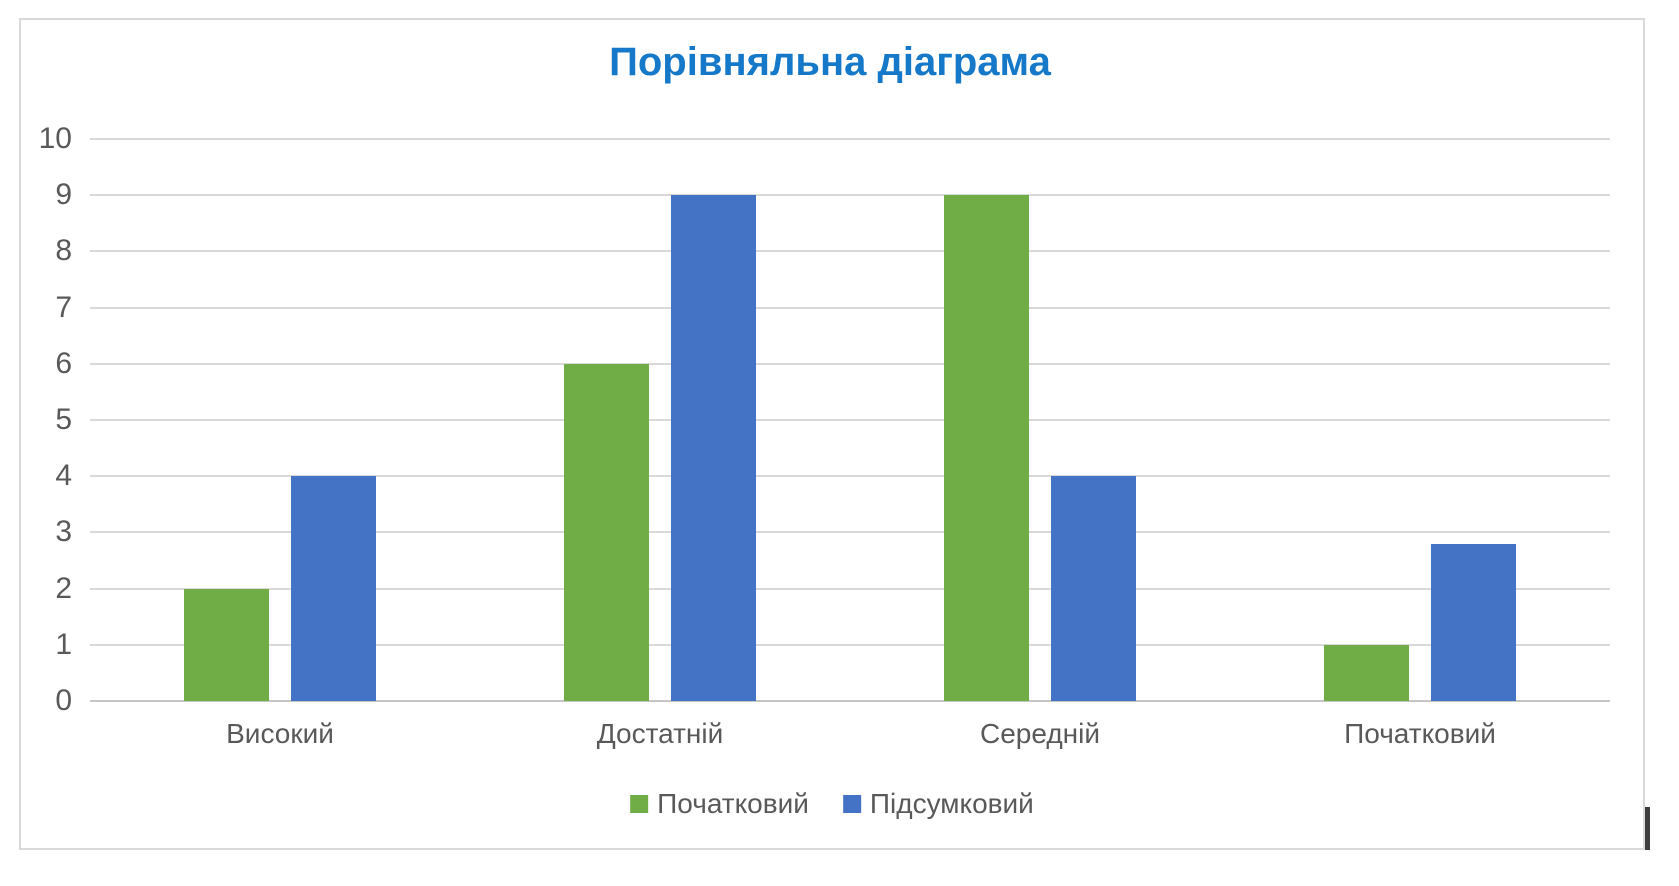 Image resolution: width=1679 pixels, height=886 pixels. I want to click on text-cursor-artifact, so click(1647, 828).